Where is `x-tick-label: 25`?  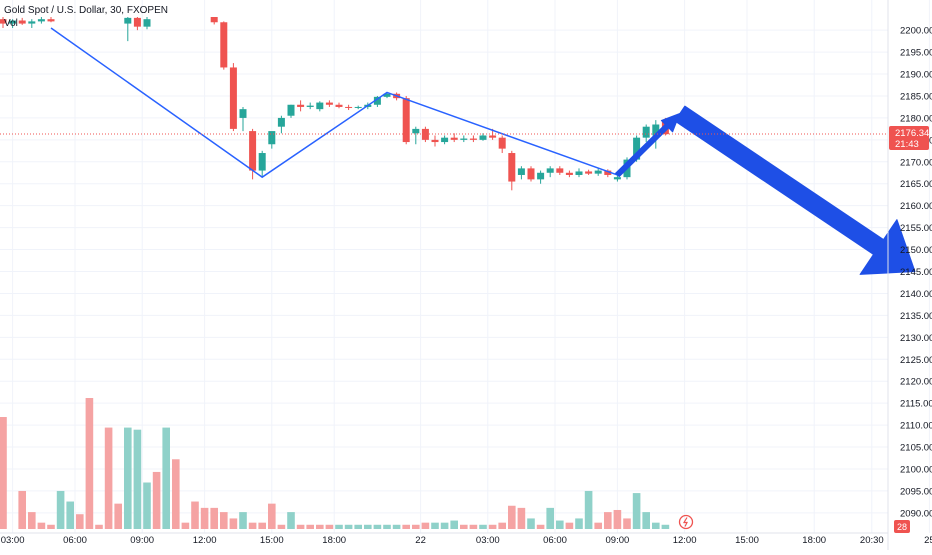 x-tick-label: 25 is located at coordinates (928, 540).